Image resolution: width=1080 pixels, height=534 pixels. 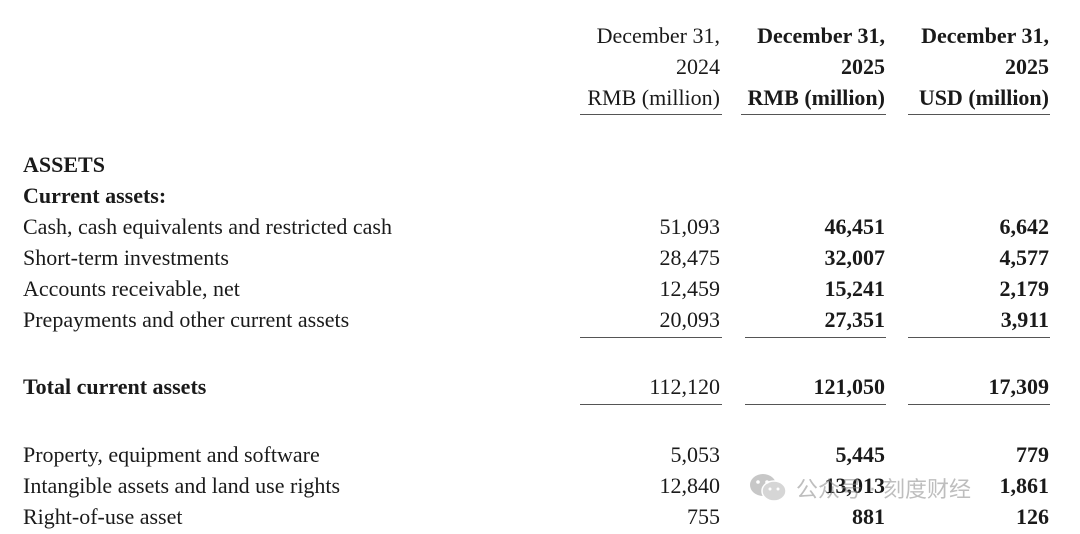 What do you see at coordinates (182, 485) in the screenshot?
I see `row-label: Intangible assets and land use rights` at bounding box center [182, 485].